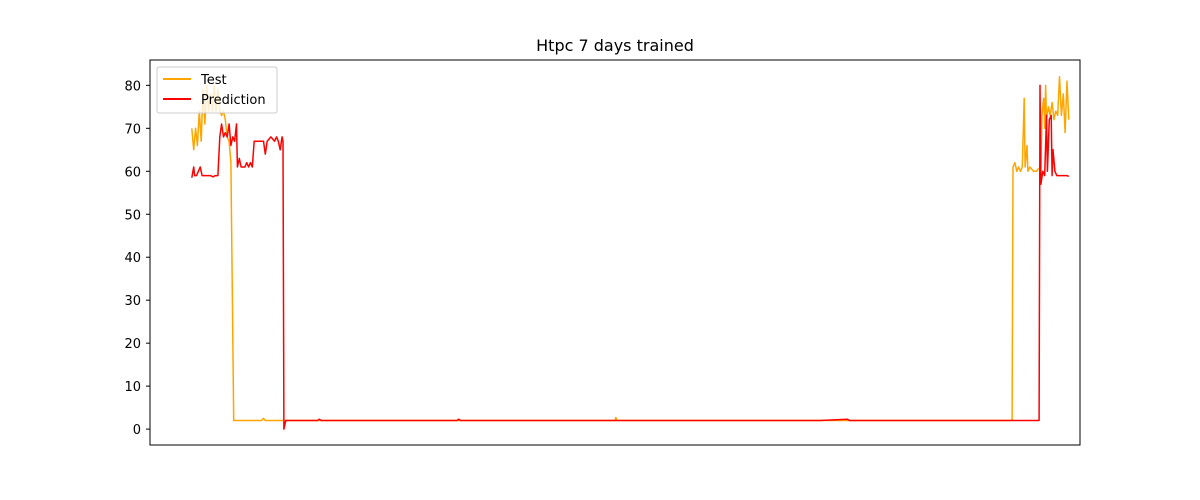 Image resolution: width=1200 pixels, height=500 pixels. What do you see at coordinates (213, 80) in the screenshot?
I see `legend-label-test: Test` at bounding box center [213, 80].